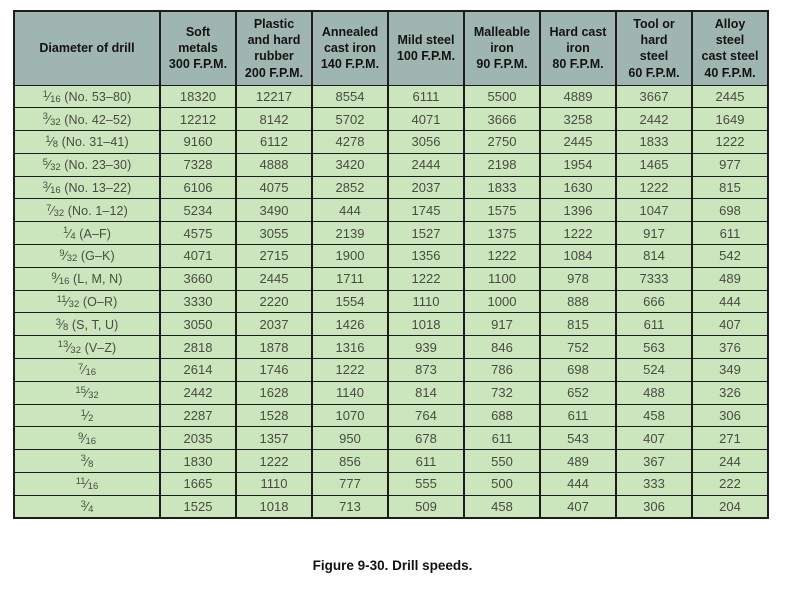 The image size is (790, 591). I want to click on speed-value-cell: 524, so click(654, 370).